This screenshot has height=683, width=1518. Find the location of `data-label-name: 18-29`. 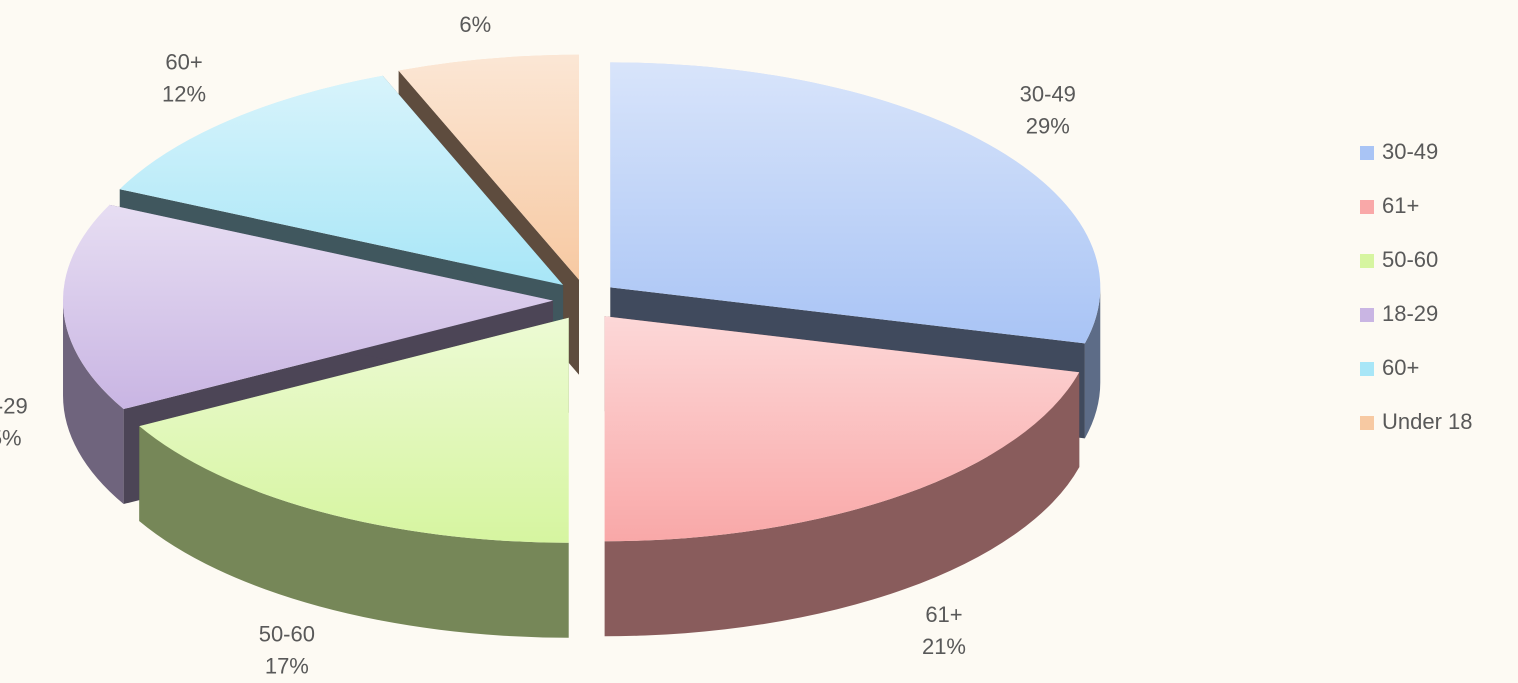

data-label-name: 18-29 is located at coordinates (14, 405).